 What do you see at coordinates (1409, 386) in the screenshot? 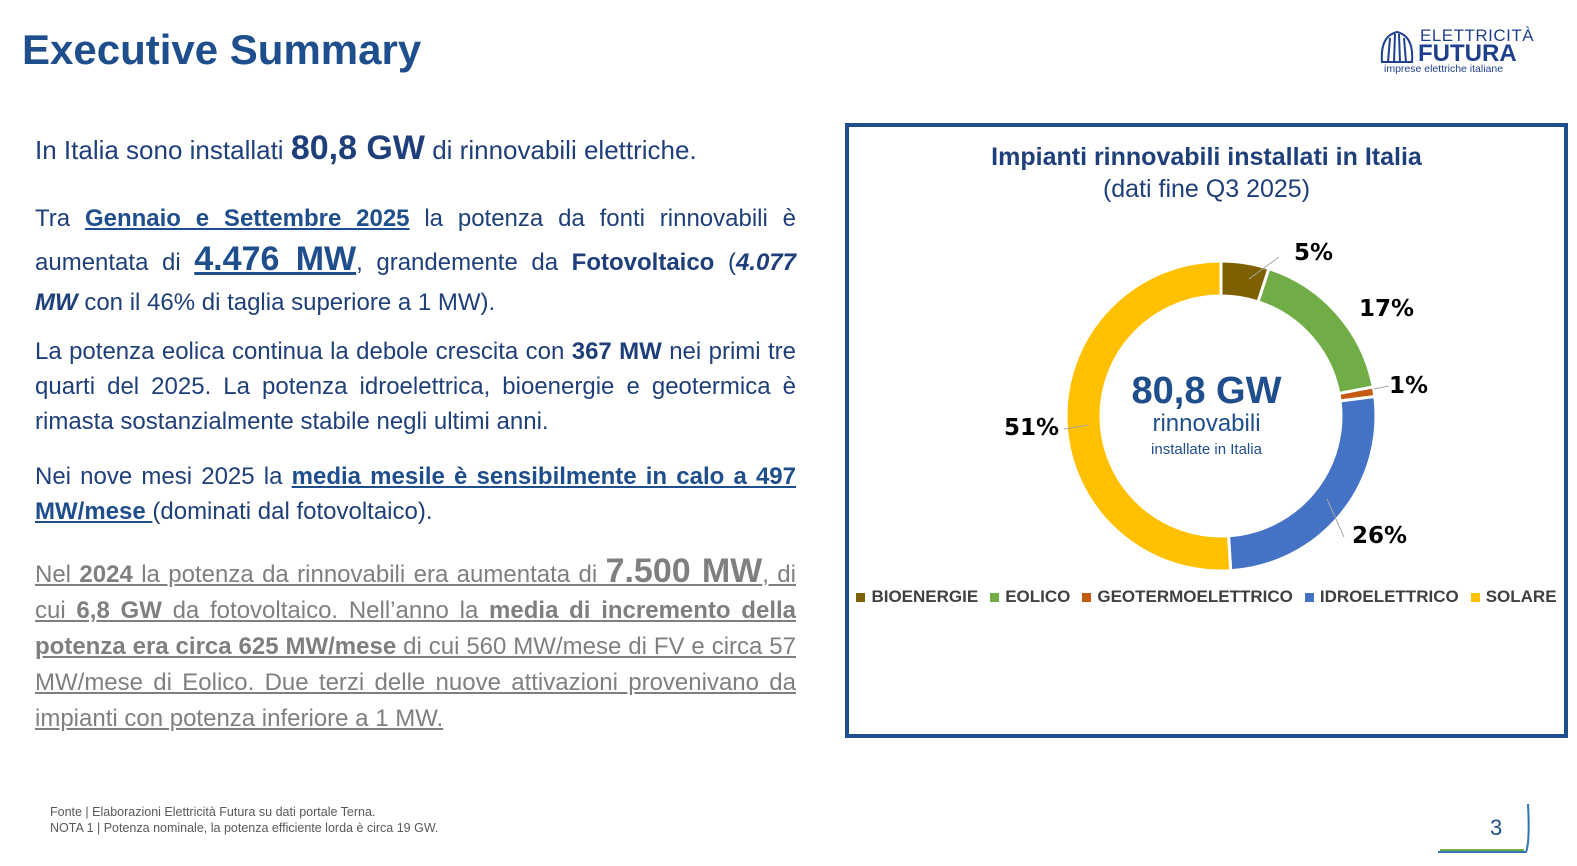
I see `data-label-geotermoelettrico: 1%` at bounding box center [1409, 386].